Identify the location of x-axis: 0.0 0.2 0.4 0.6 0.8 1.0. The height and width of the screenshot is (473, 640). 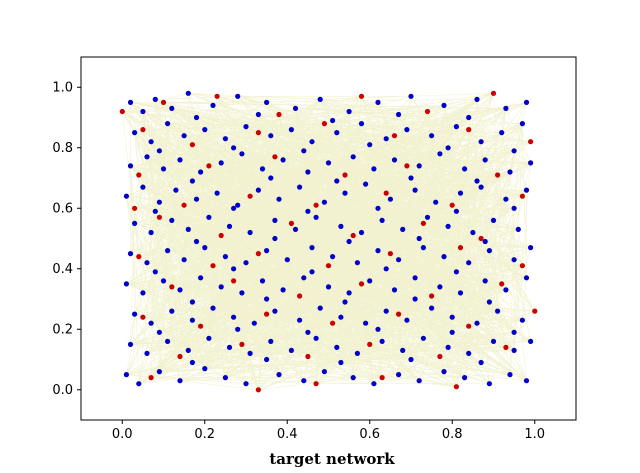
(328, 431).